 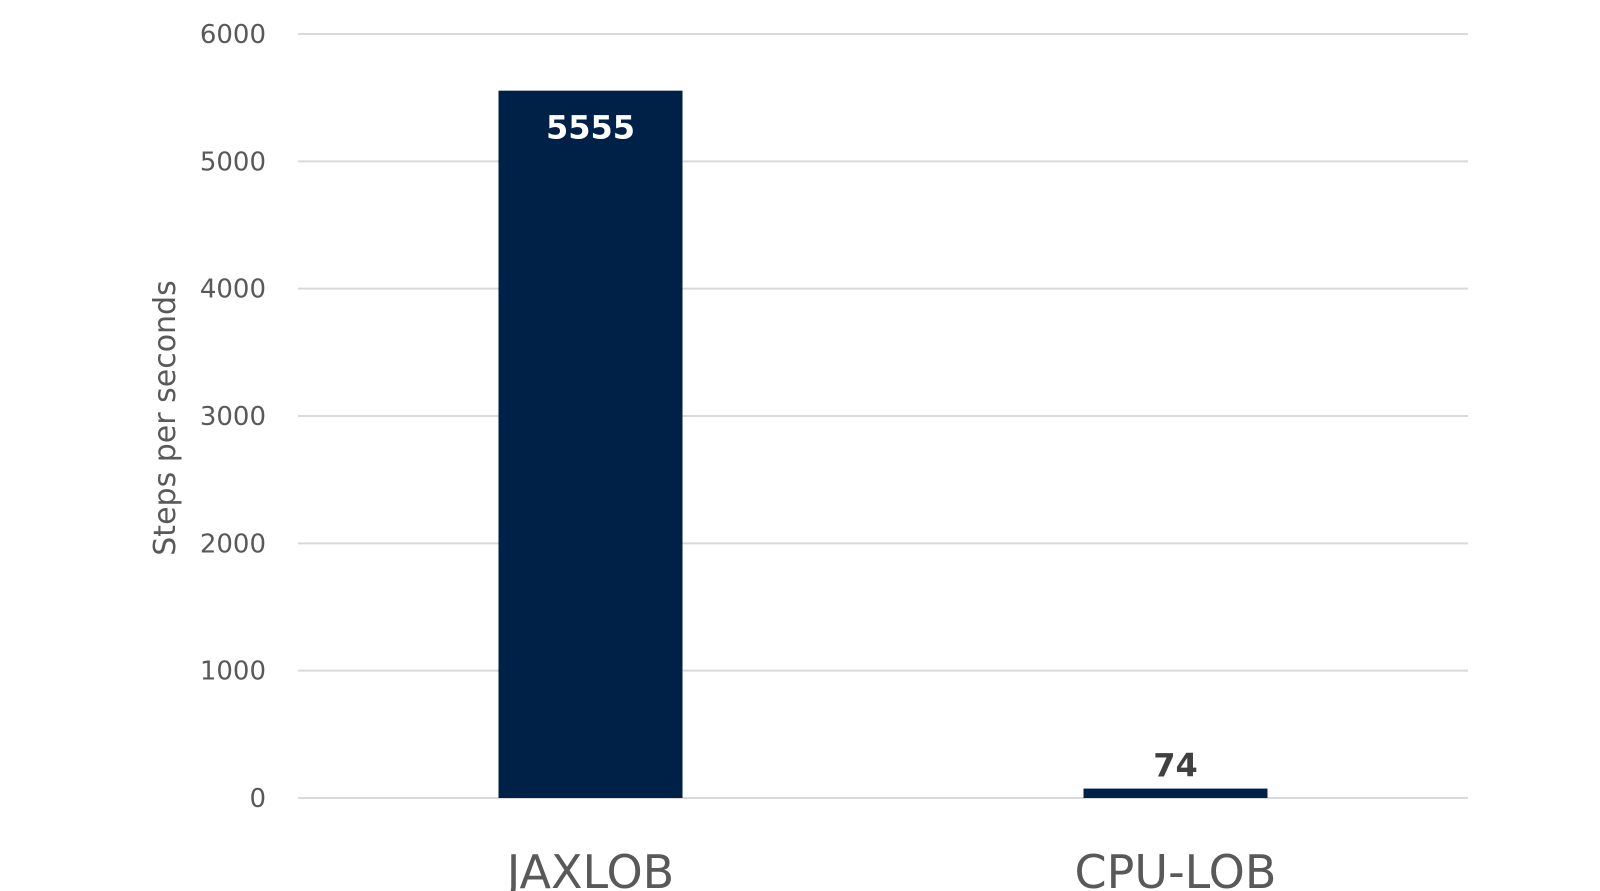 What do you see at coordinates (233, 162) in the screenshot?
I see `y-tick-label: 5000` at bounding box center [233, 162].